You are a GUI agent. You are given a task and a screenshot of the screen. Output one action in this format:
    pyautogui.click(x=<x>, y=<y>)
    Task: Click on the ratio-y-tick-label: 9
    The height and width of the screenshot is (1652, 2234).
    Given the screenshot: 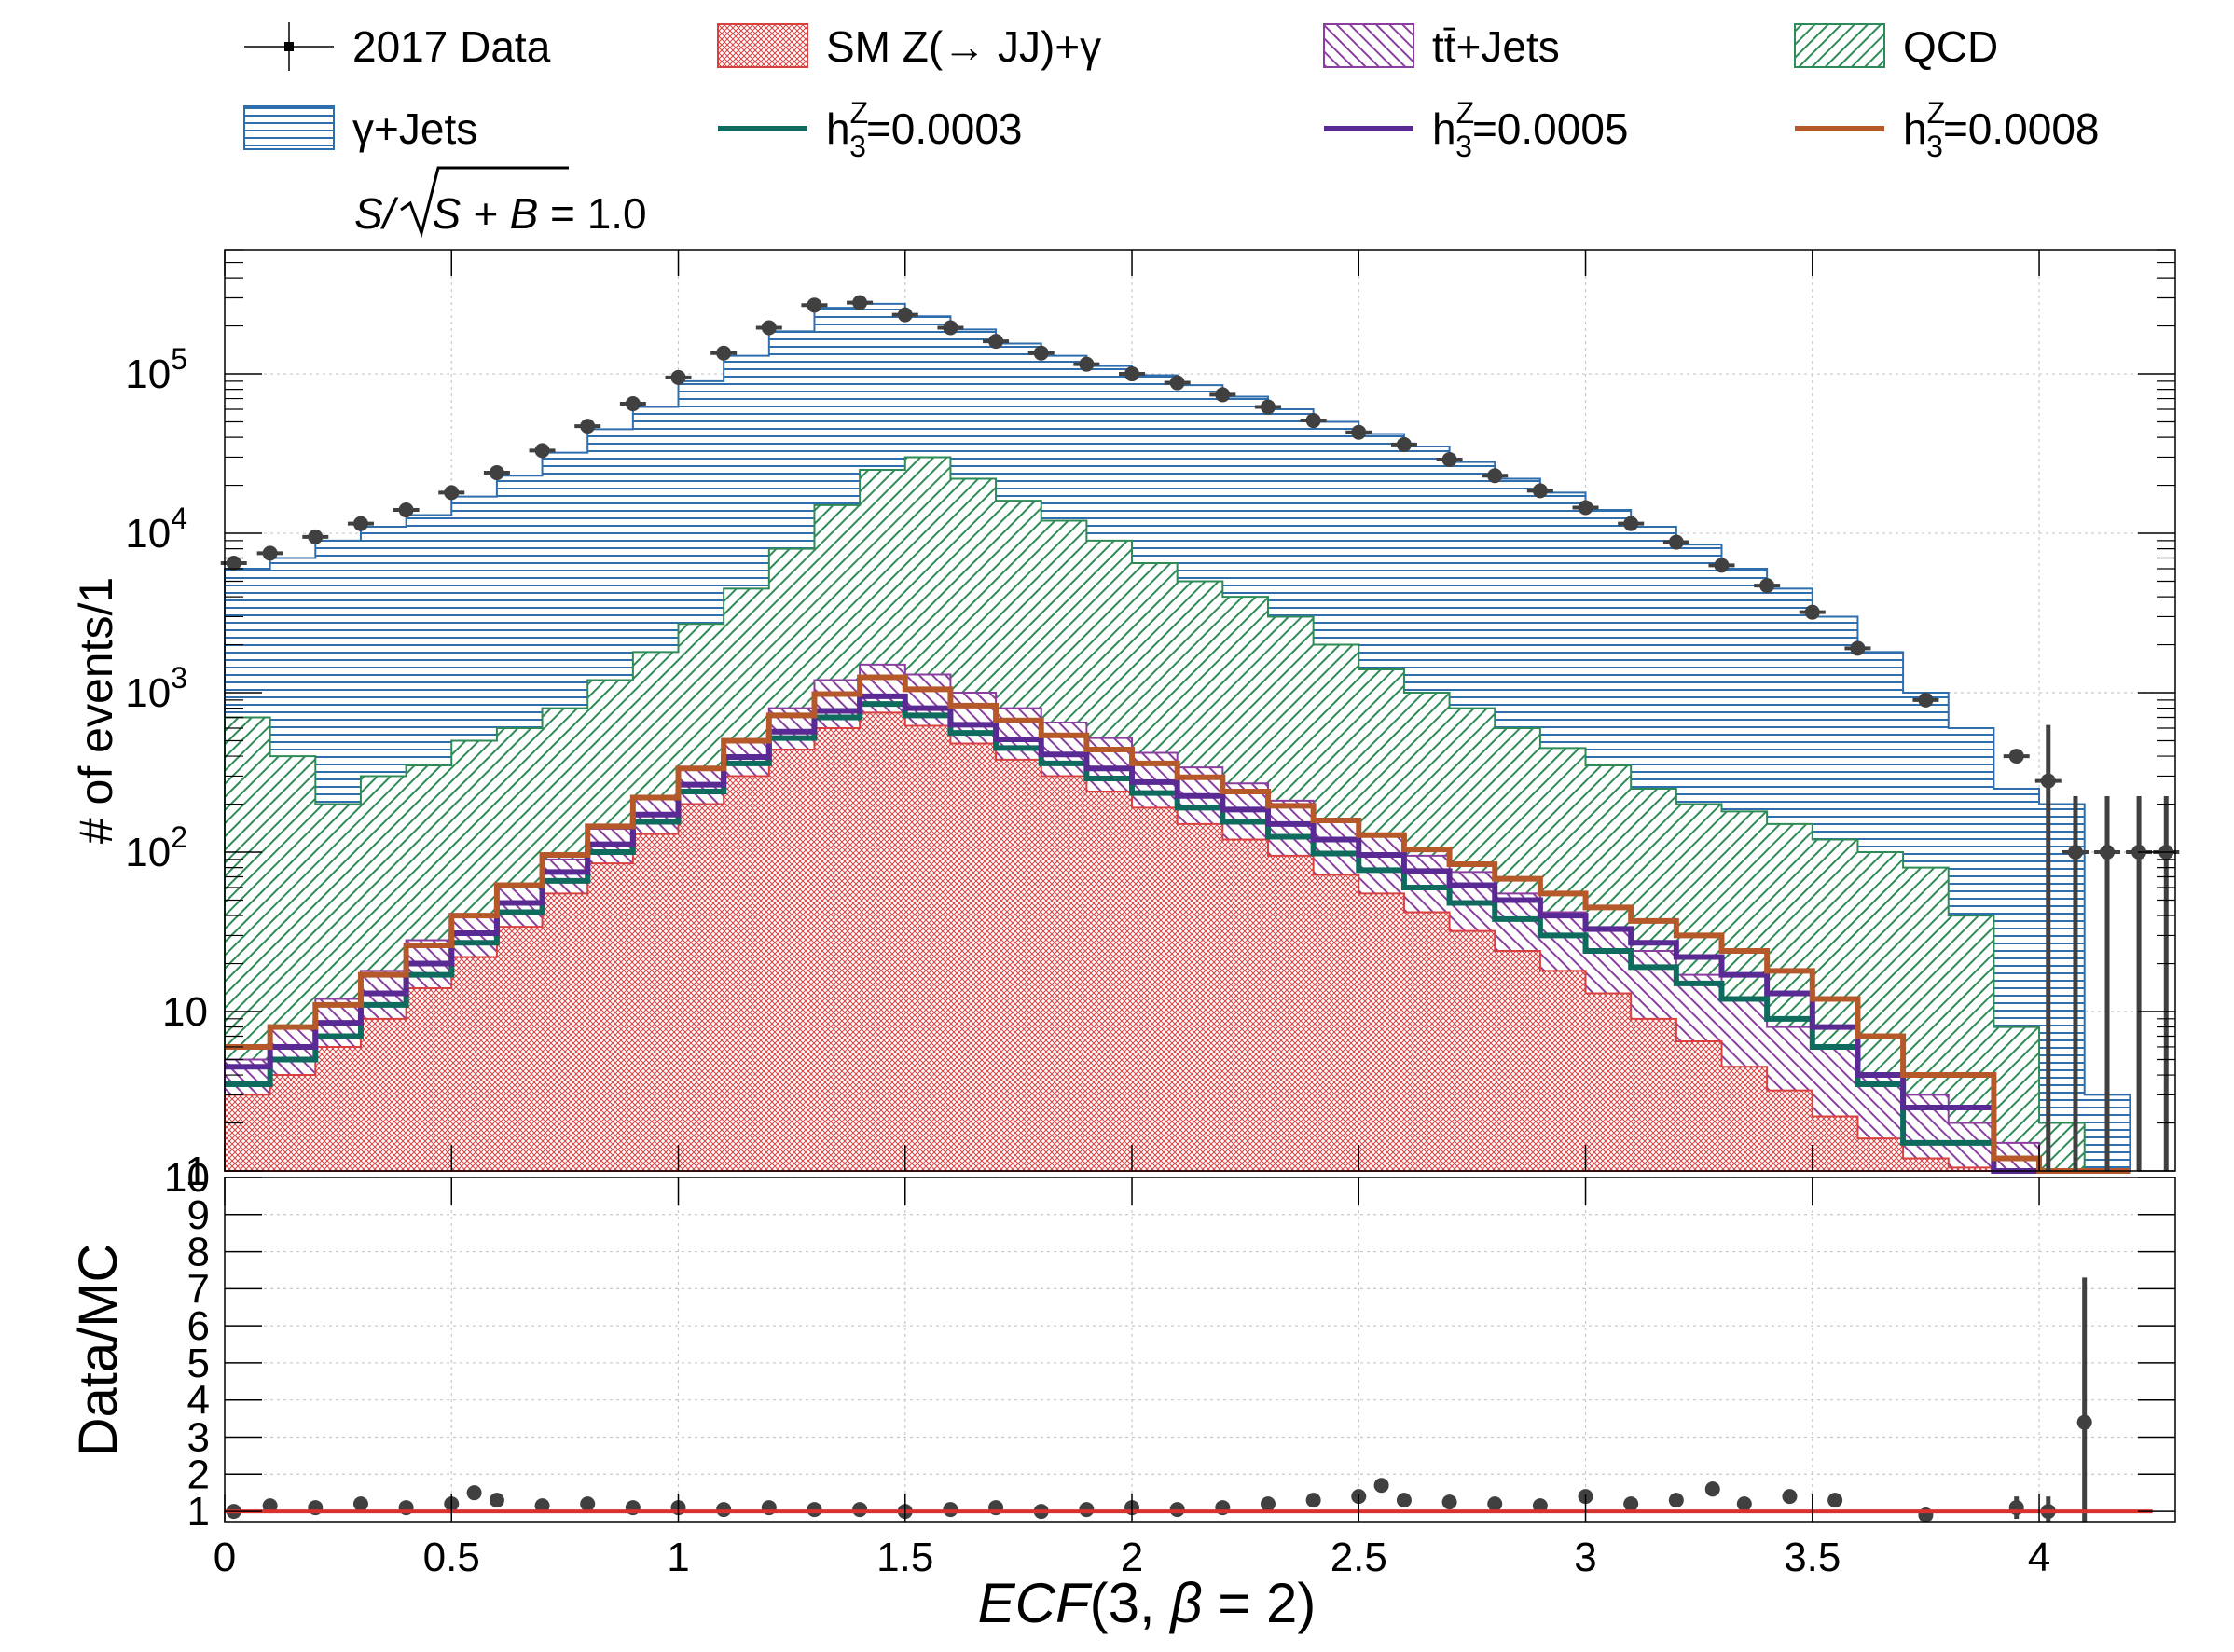 What is the action you would take?
    pyautogui.click(x=198, y=1215)
    